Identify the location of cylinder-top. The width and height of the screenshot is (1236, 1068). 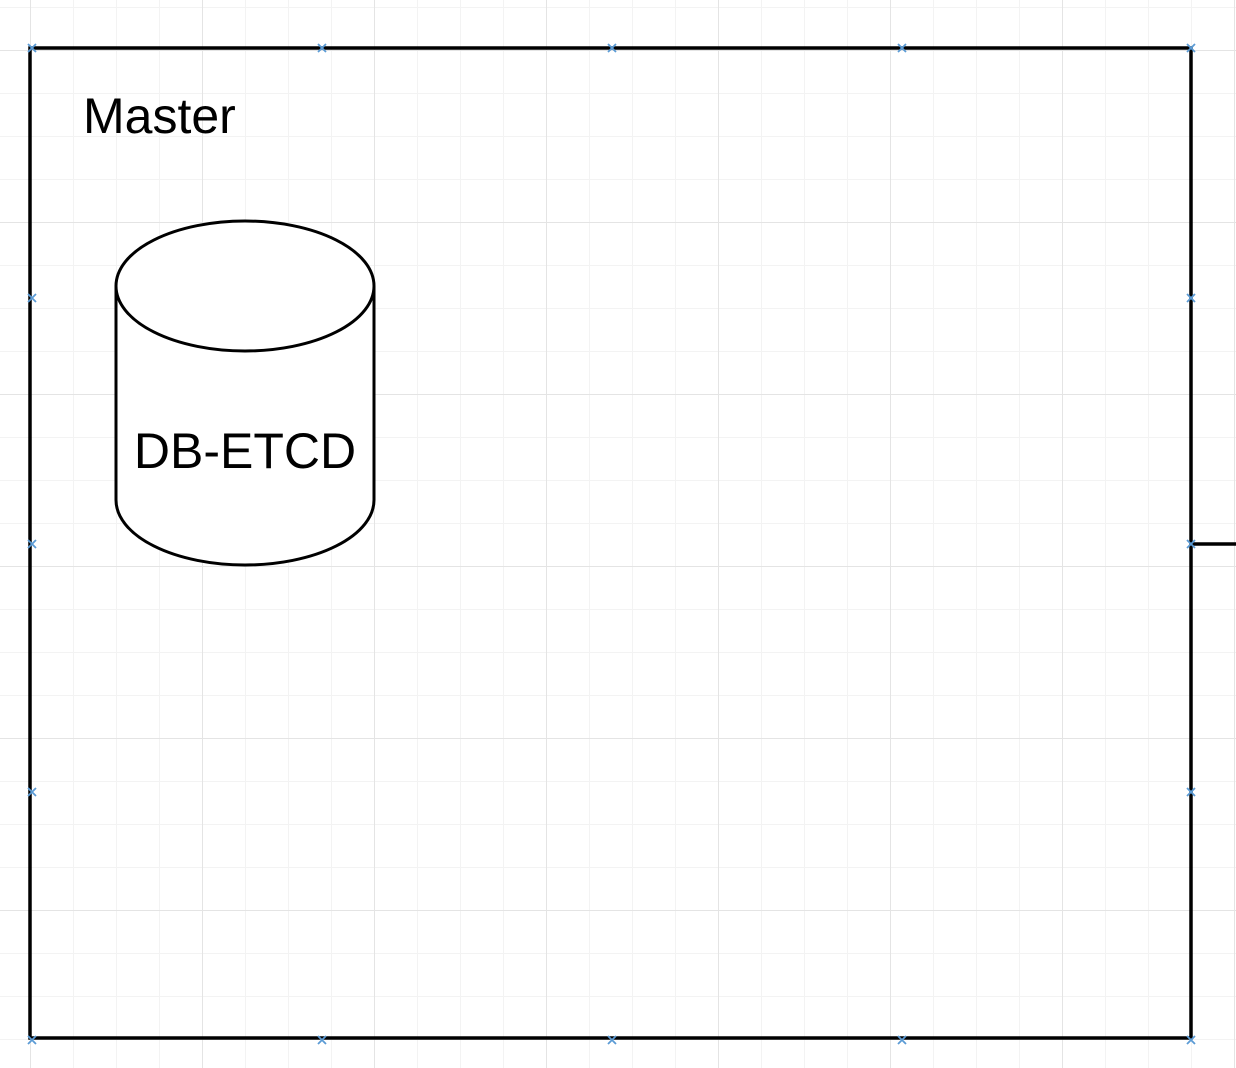
(245, 286).